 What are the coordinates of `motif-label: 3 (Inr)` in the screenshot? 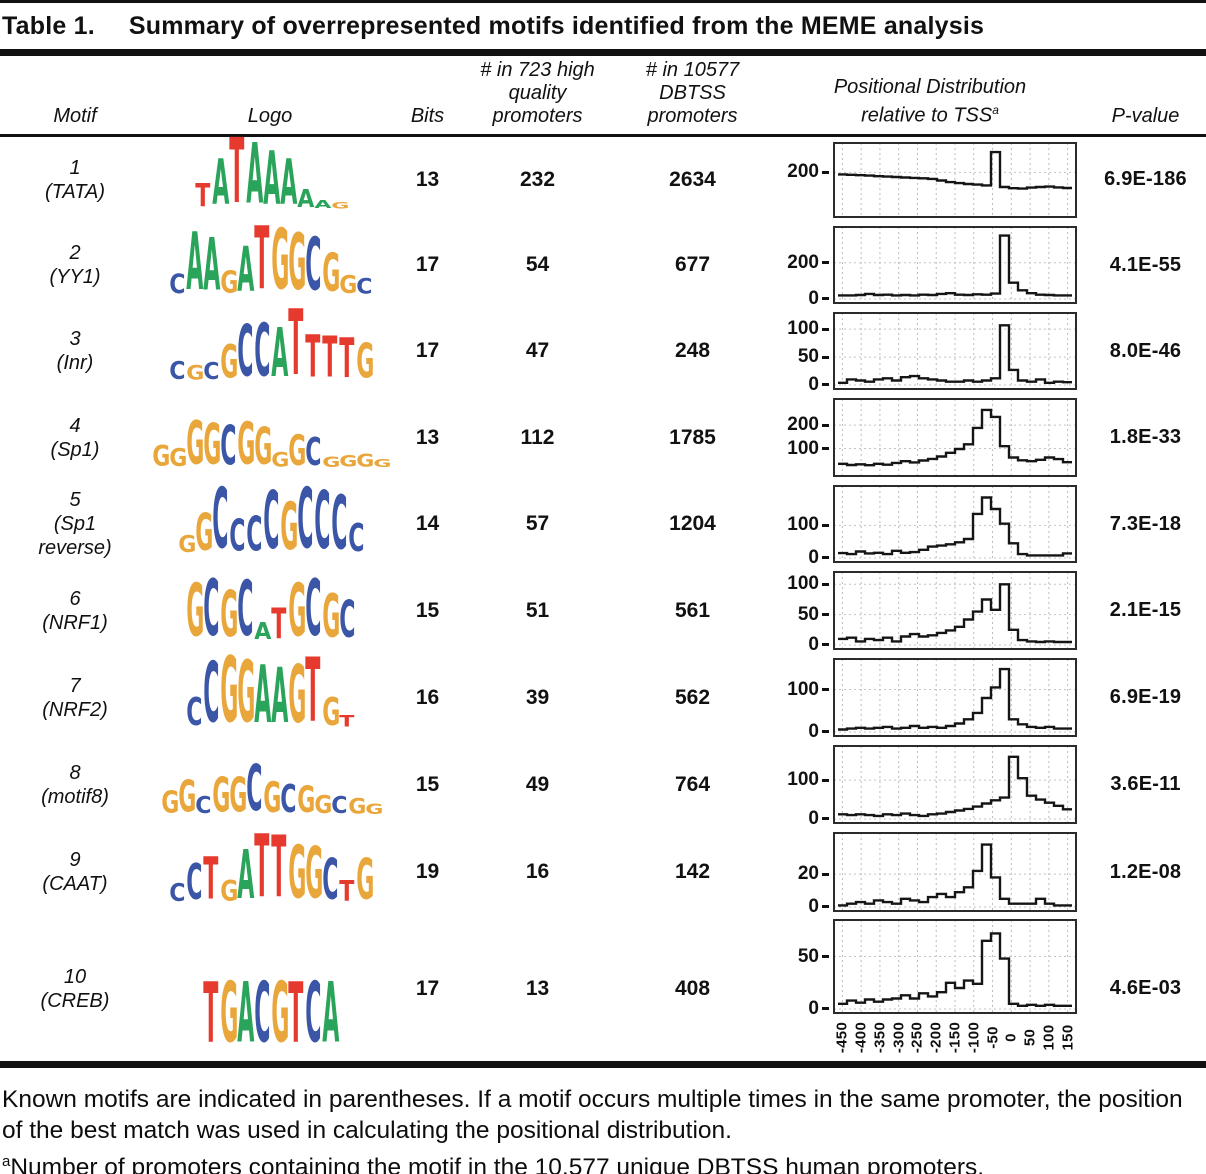 It's located at (75, 351).